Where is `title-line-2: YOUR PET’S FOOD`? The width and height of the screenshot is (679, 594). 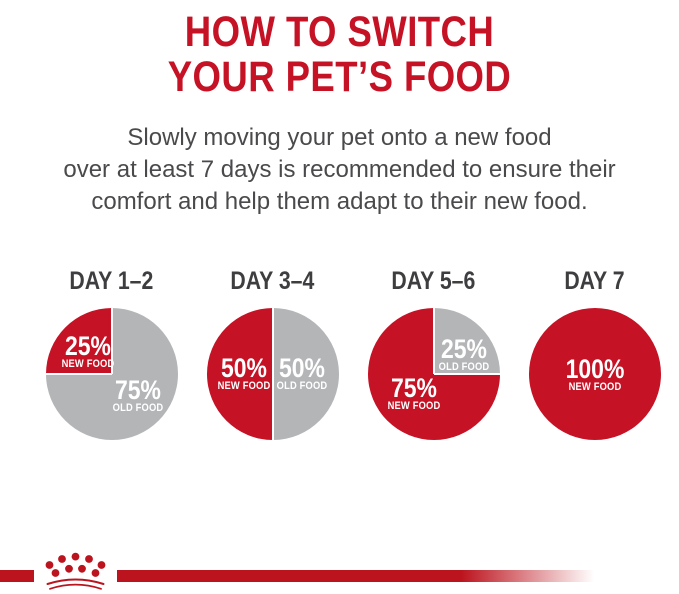 title-line-2: YOUR PET’S FOOD is located at coordinates (339, 77).